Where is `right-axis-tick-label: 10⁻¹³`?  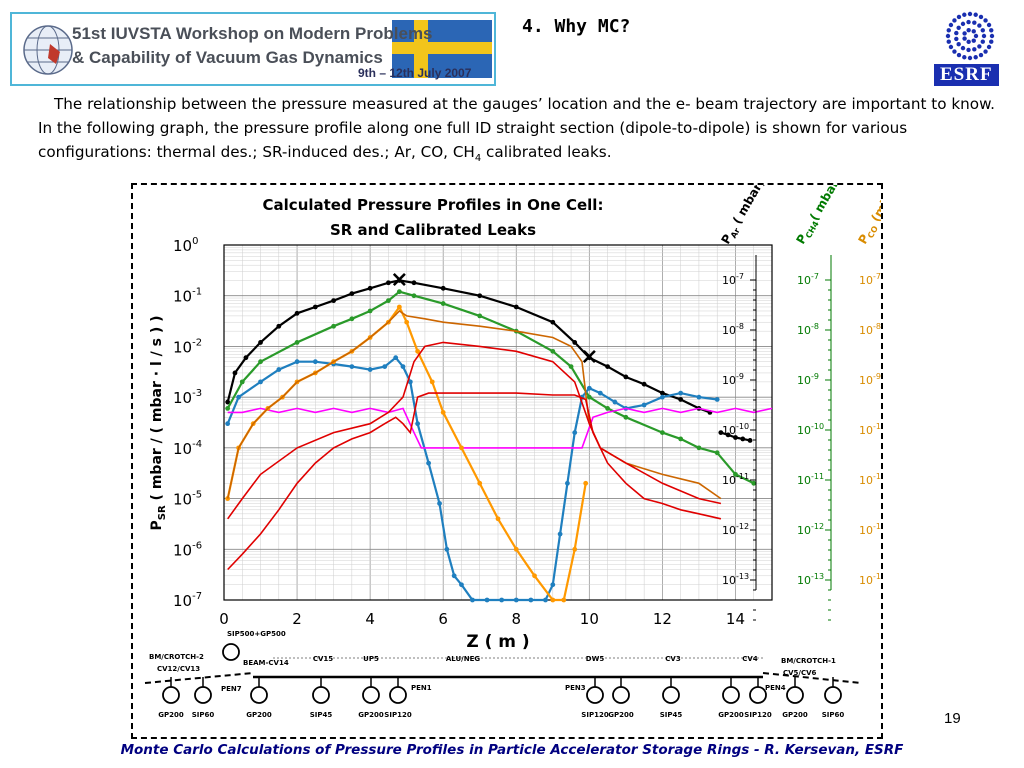
right-axis-tick-label: 10⁻¹³ is located at coordinates (870, 579).